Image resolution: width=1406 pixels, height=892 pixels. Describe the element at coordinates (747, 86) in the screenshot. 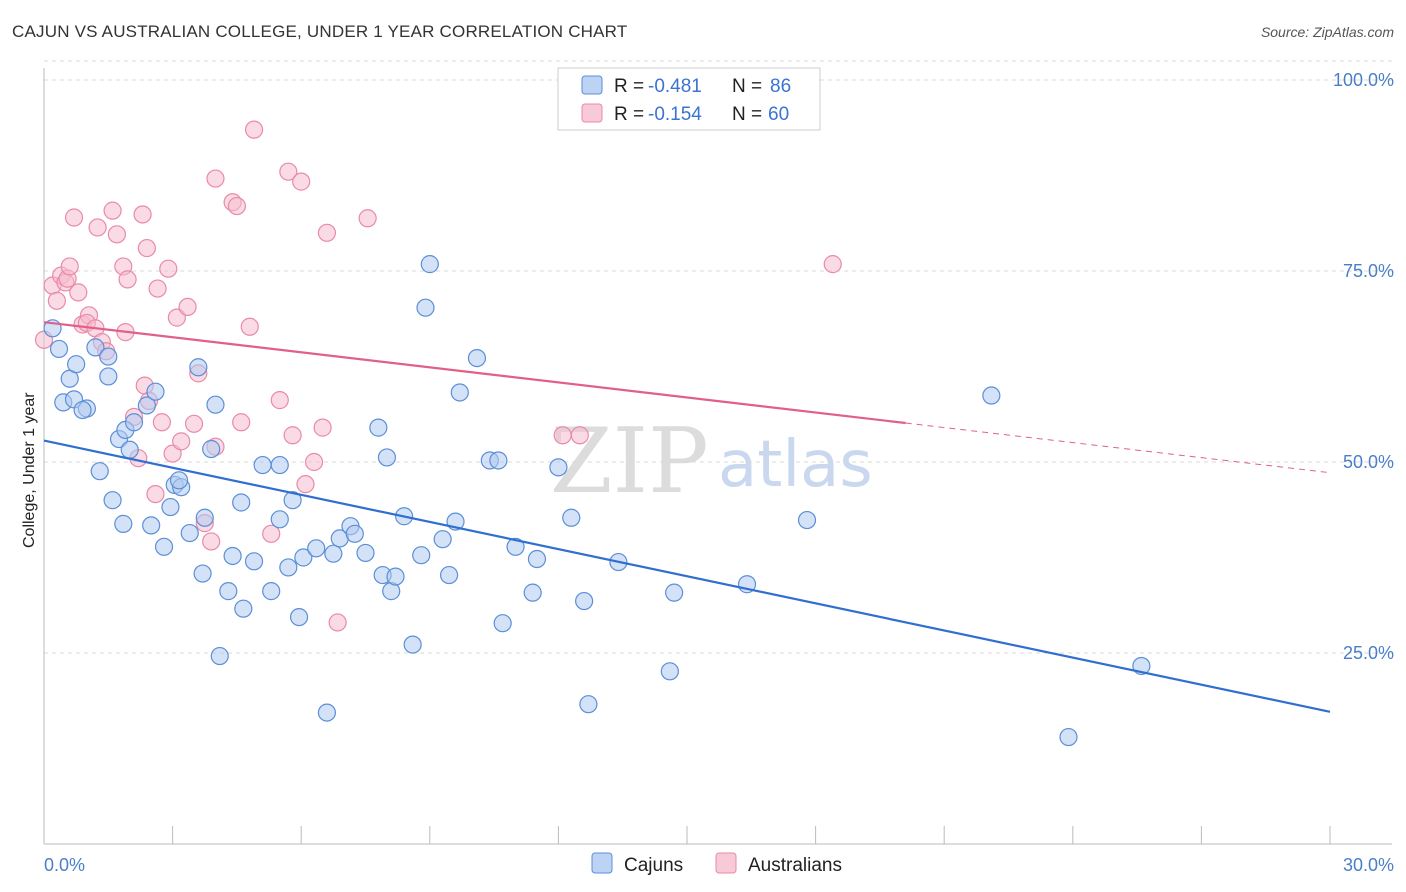

I see `legend-cajuns-n-label: N =` at that location.